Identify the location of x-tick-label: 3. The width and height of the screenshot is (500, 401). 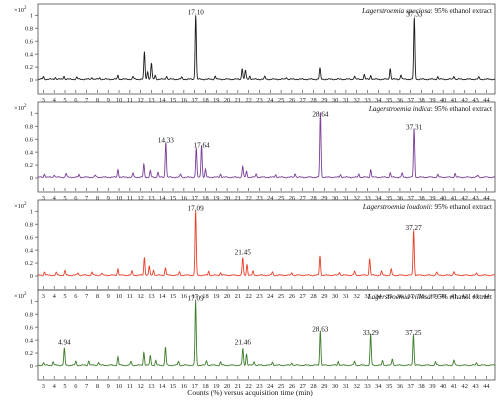
(43, 386).